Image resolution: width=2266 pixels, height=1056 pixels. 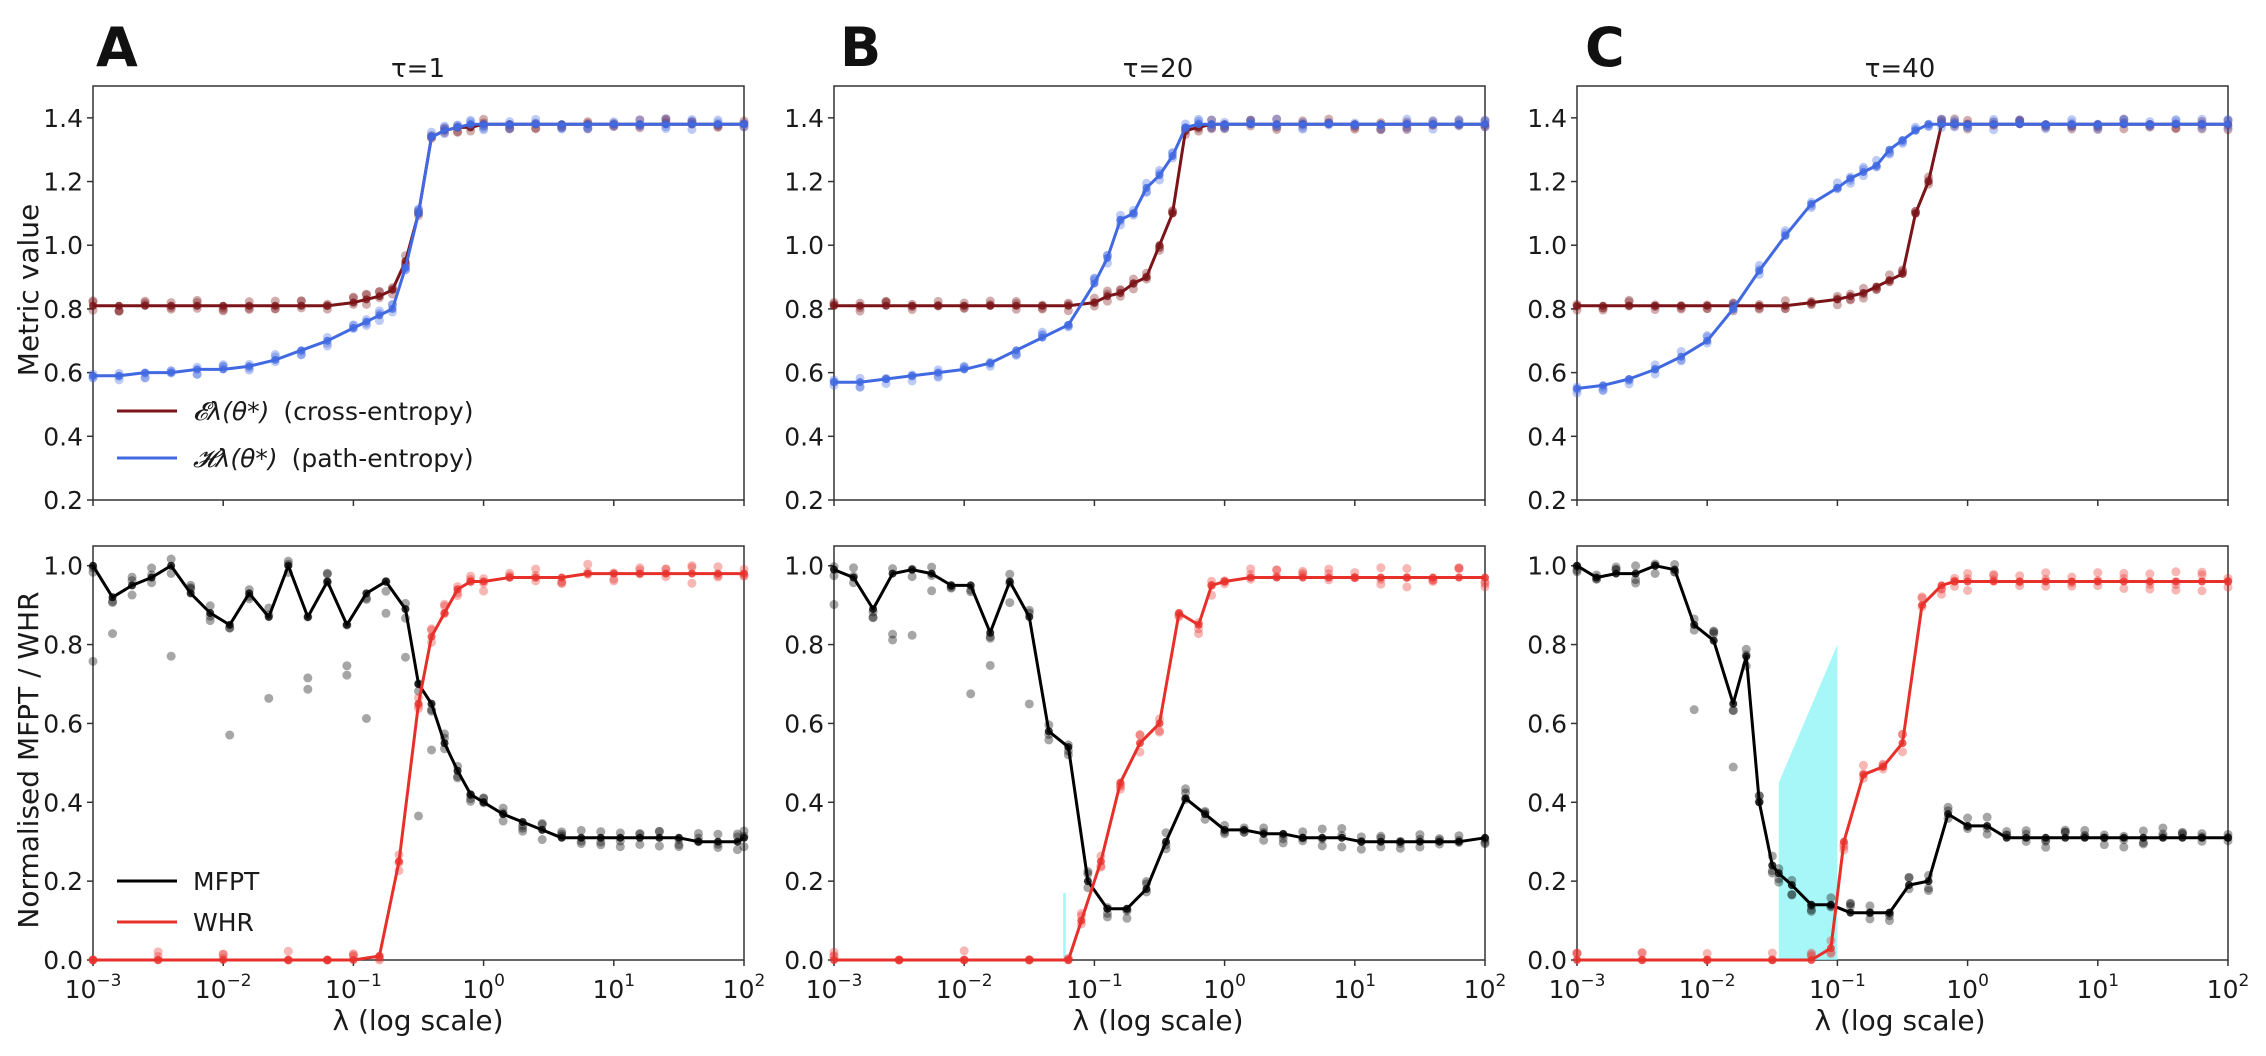 I want to click on x-axis-title-c: λ (log scale), so click(x=1899, y=1020).